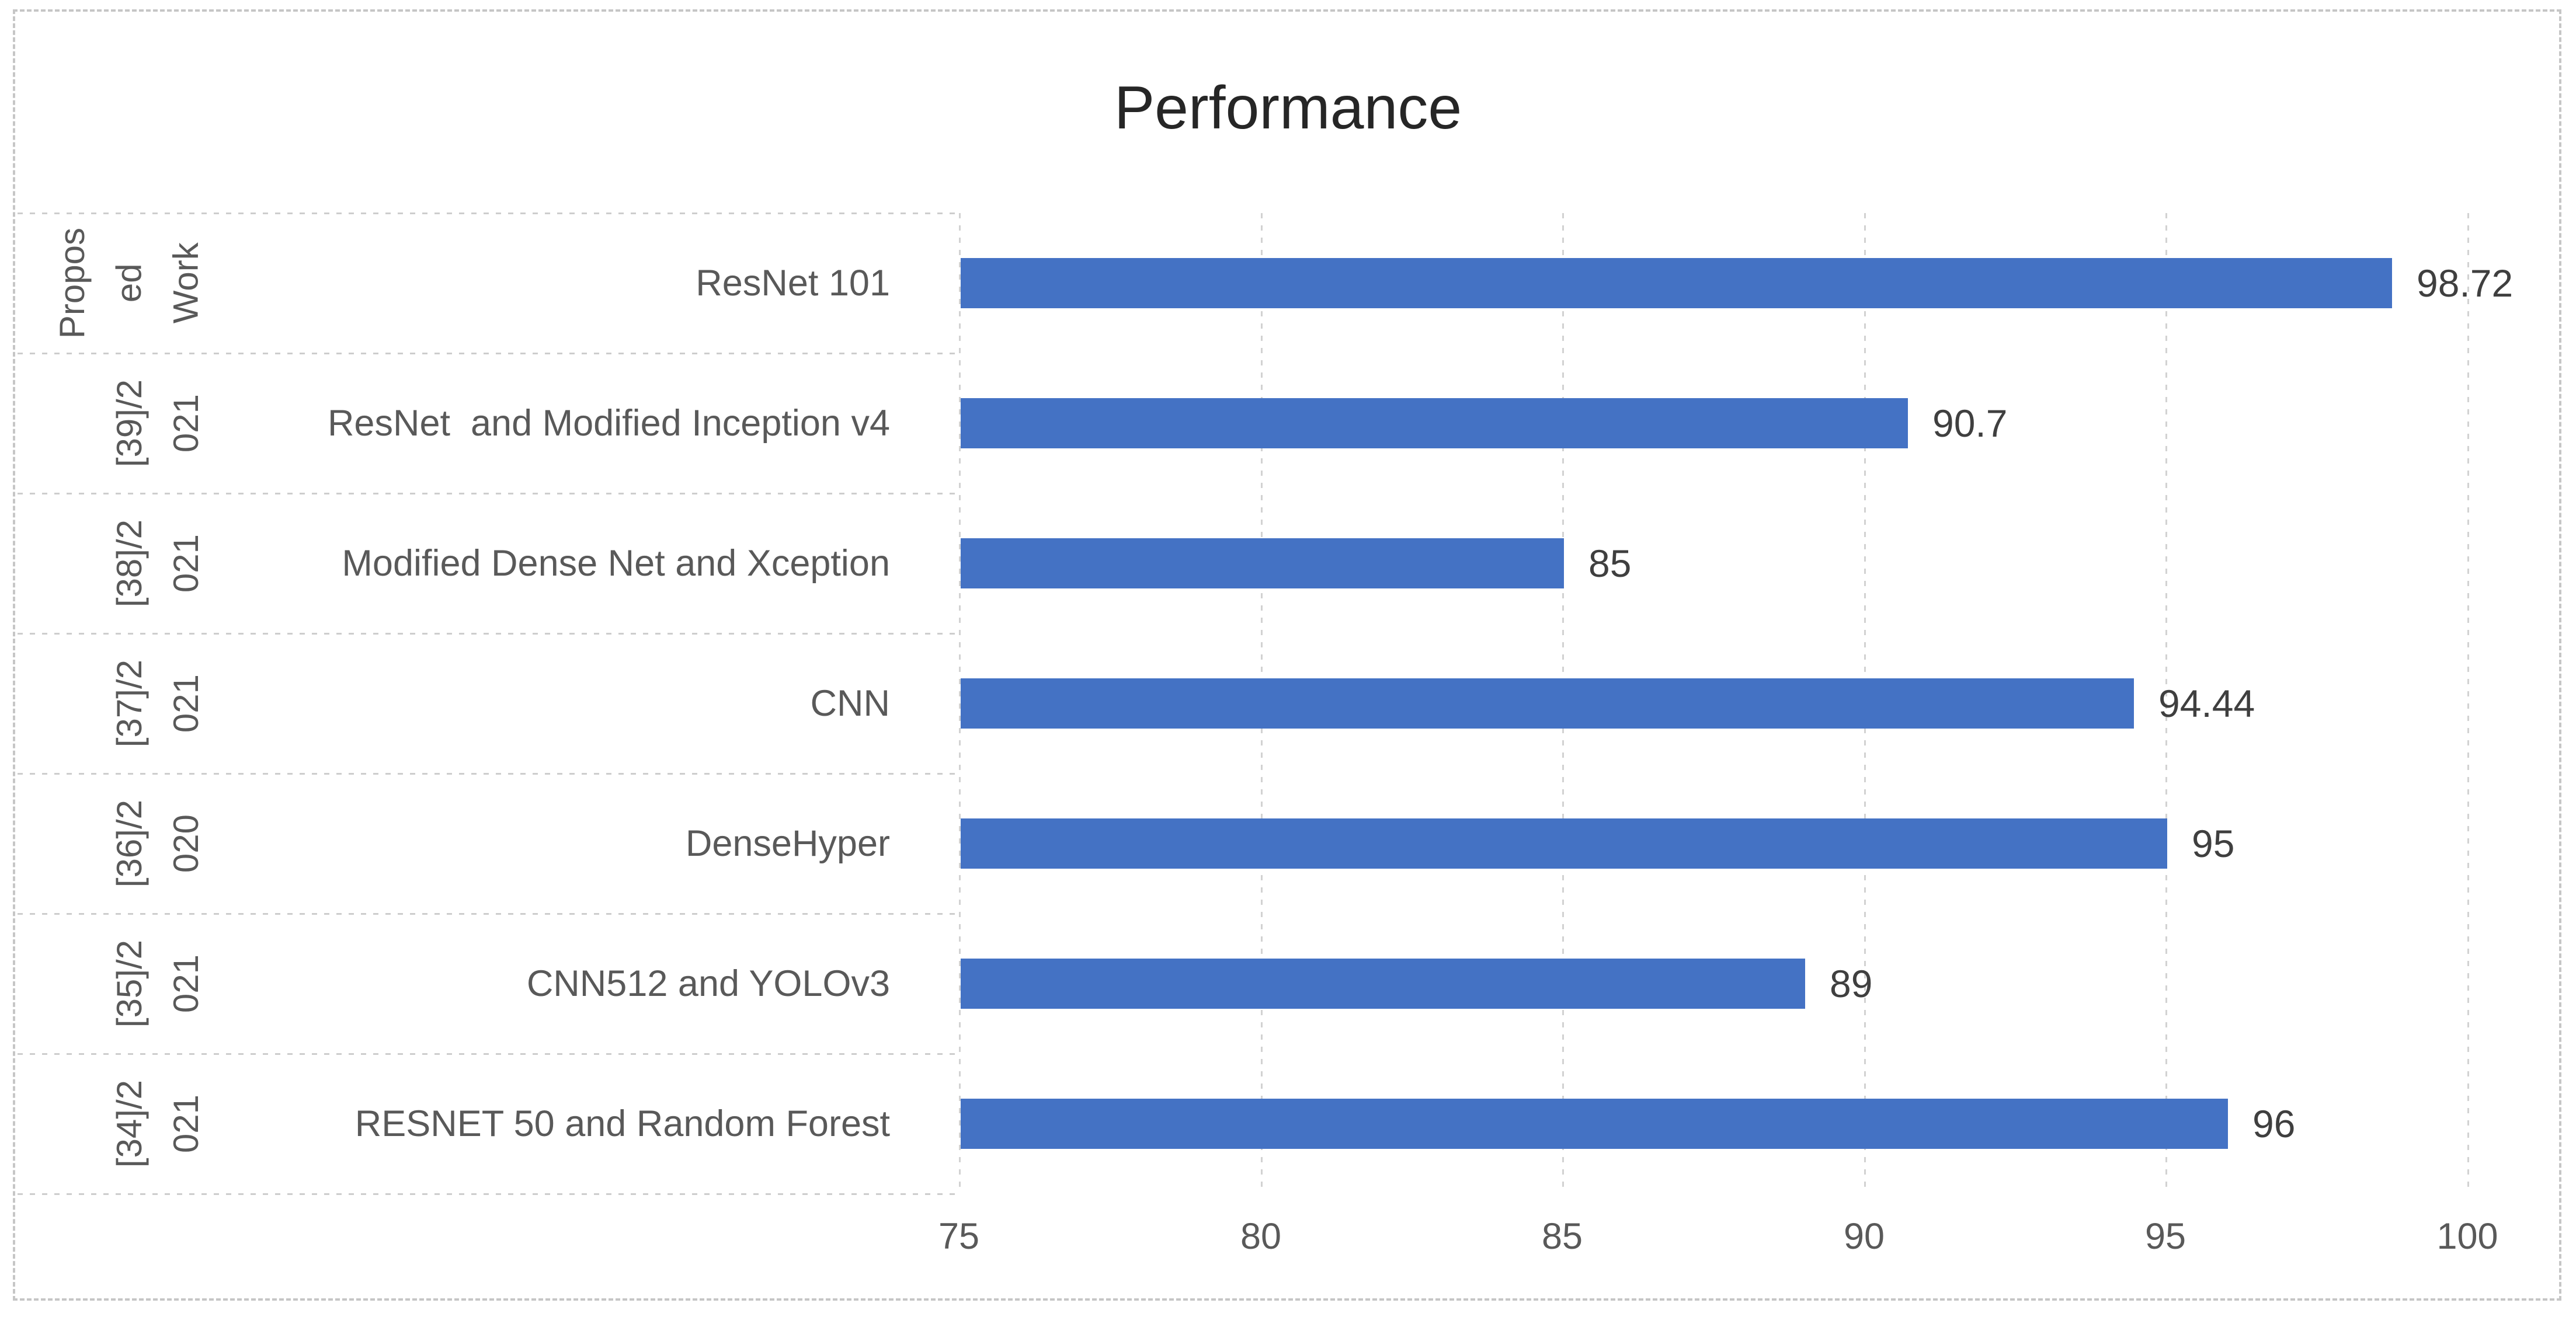 This screenshot has height=1317, width=2576. I want to click on x-axis-tick-label: 95, so click(2165, 1237).